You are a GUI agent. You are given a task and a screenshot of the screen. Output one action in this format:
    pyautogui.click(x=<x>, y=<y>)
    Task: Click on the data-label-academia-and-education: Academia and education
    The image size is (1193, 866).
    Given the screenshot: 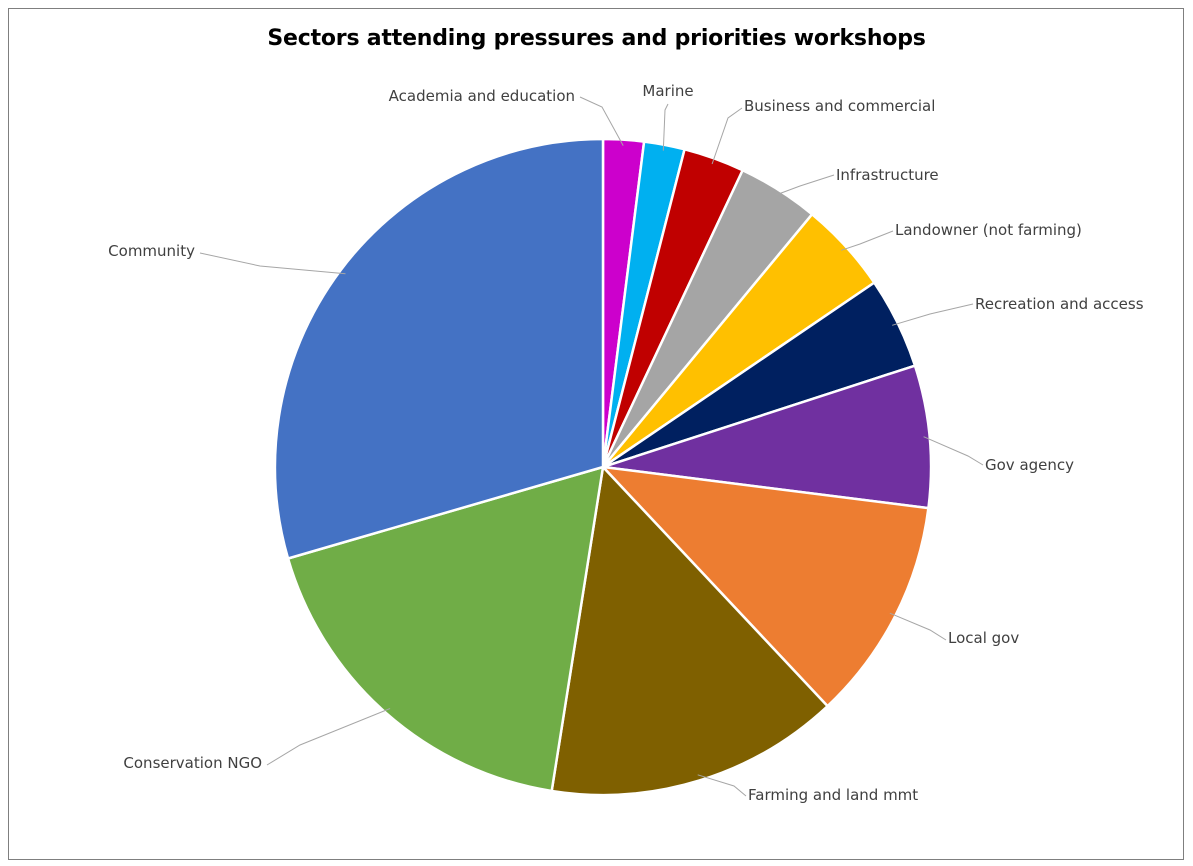 What is the action you would take?
    pyautogui.click(x=482, y=96)
    